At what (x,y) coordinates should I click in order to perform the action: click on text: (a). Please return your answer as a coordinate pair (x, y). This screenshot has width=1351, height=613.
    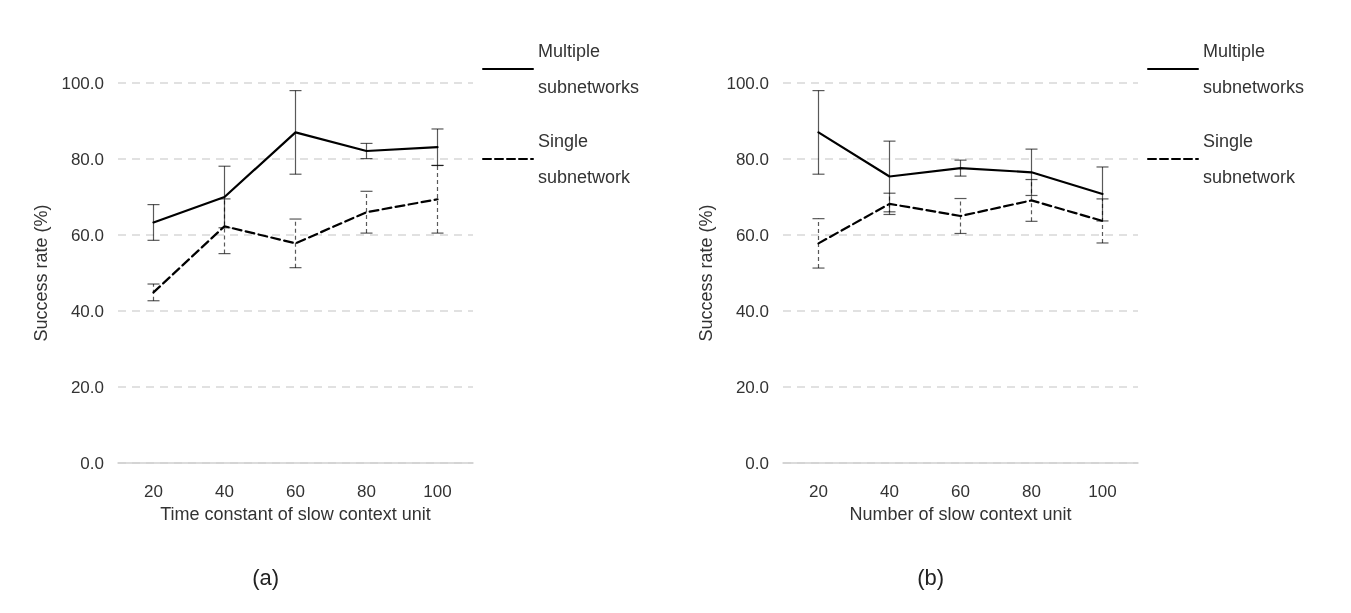
    Looking at the image, I should click on (266, 577).